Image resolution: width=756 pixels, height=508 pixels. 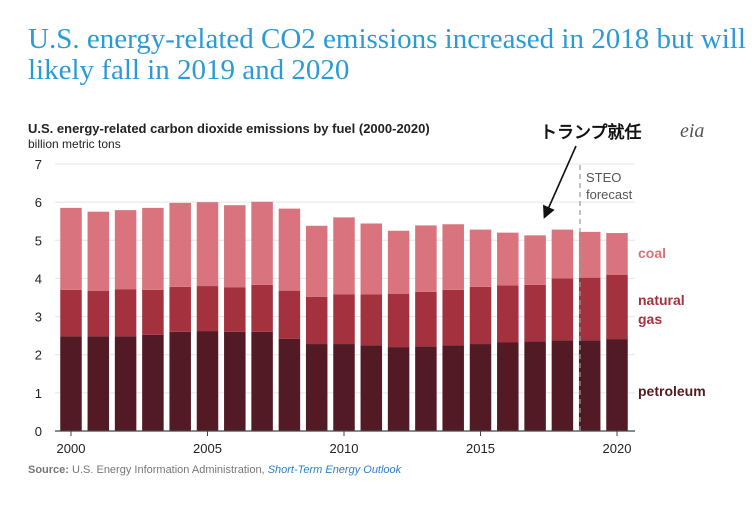 I want to click on bar-petroleum-2013, so click(x=426, y=388).